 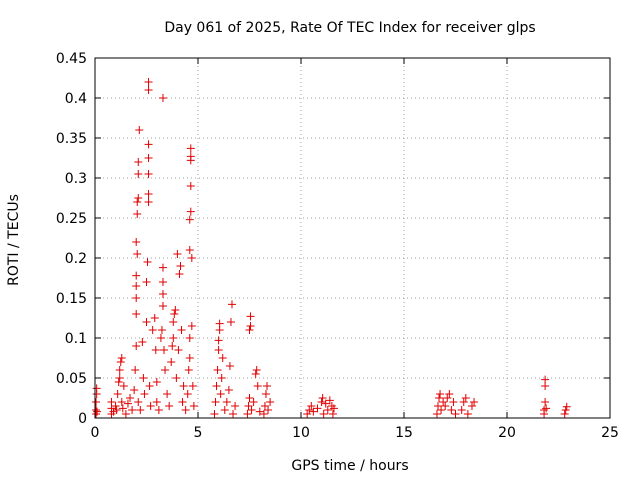 What do you see at coordinates (71, 299) in the screenshot?
I see `y-tick-label: 0.15` at bounding box center [71, 299].